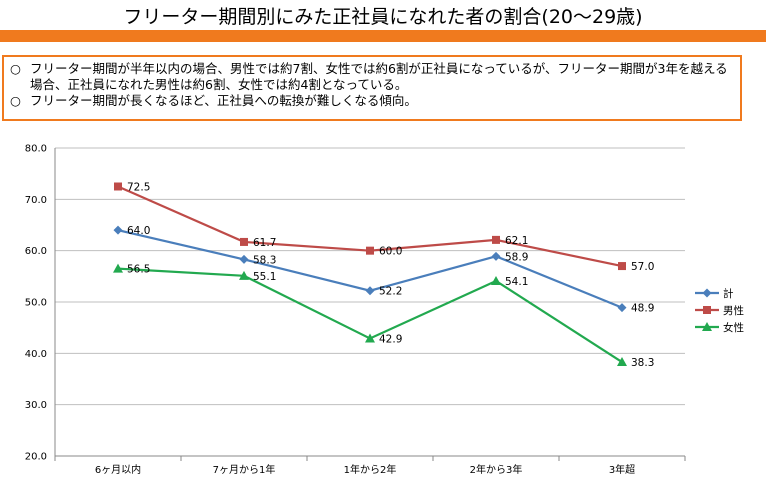 Image resolution: width=766 pixels, height=489 pixels. I want to click on data-label: 56.5, so click(138, 270).